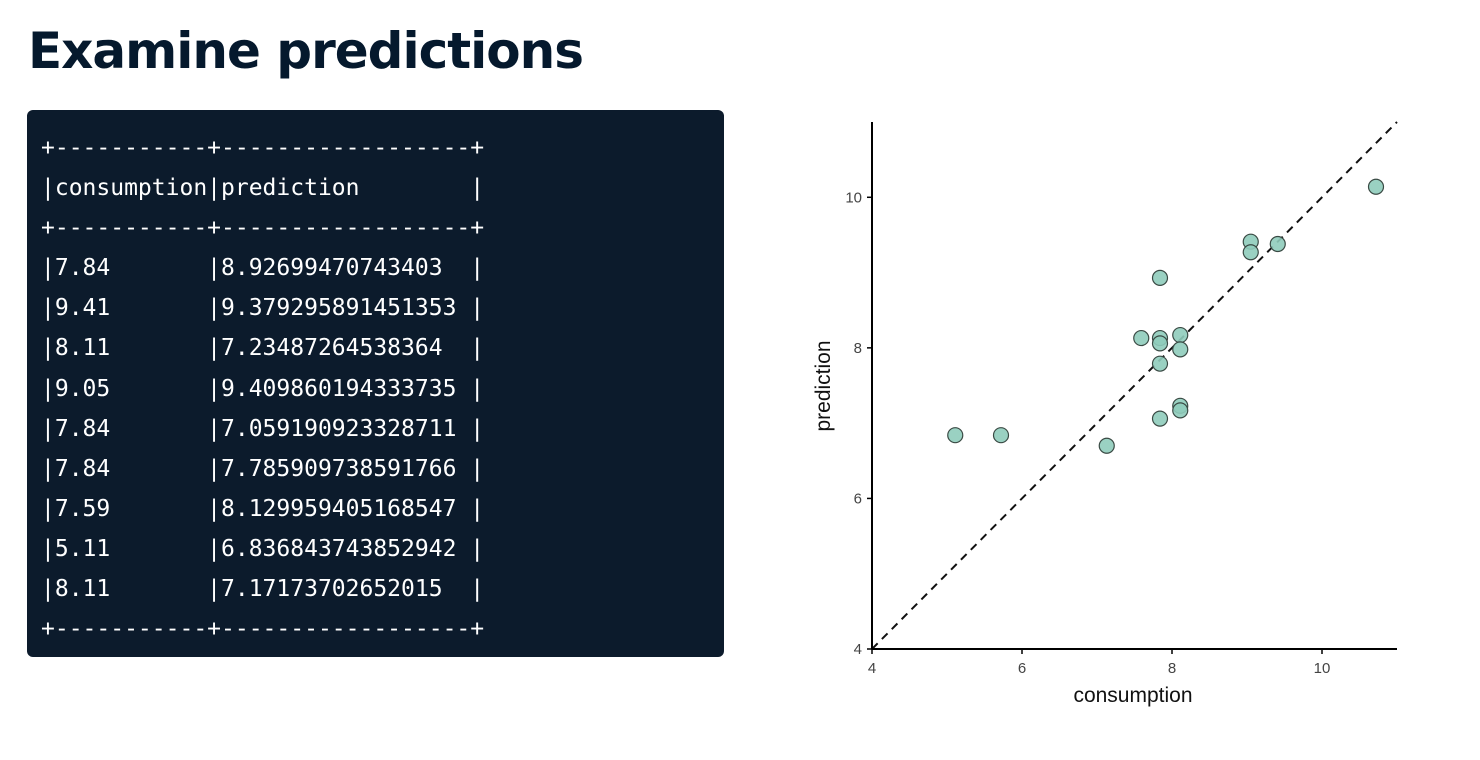  I want to click on y-tick-label: 6, so click(858, 498).